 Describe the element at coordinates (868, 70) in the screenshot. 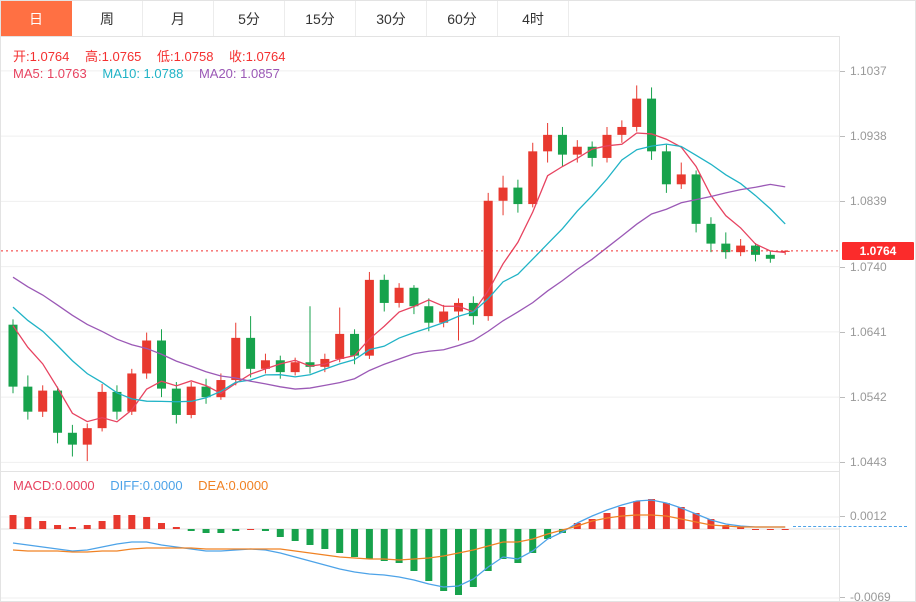

I see `price-axis-label: 1.1037` at that location.